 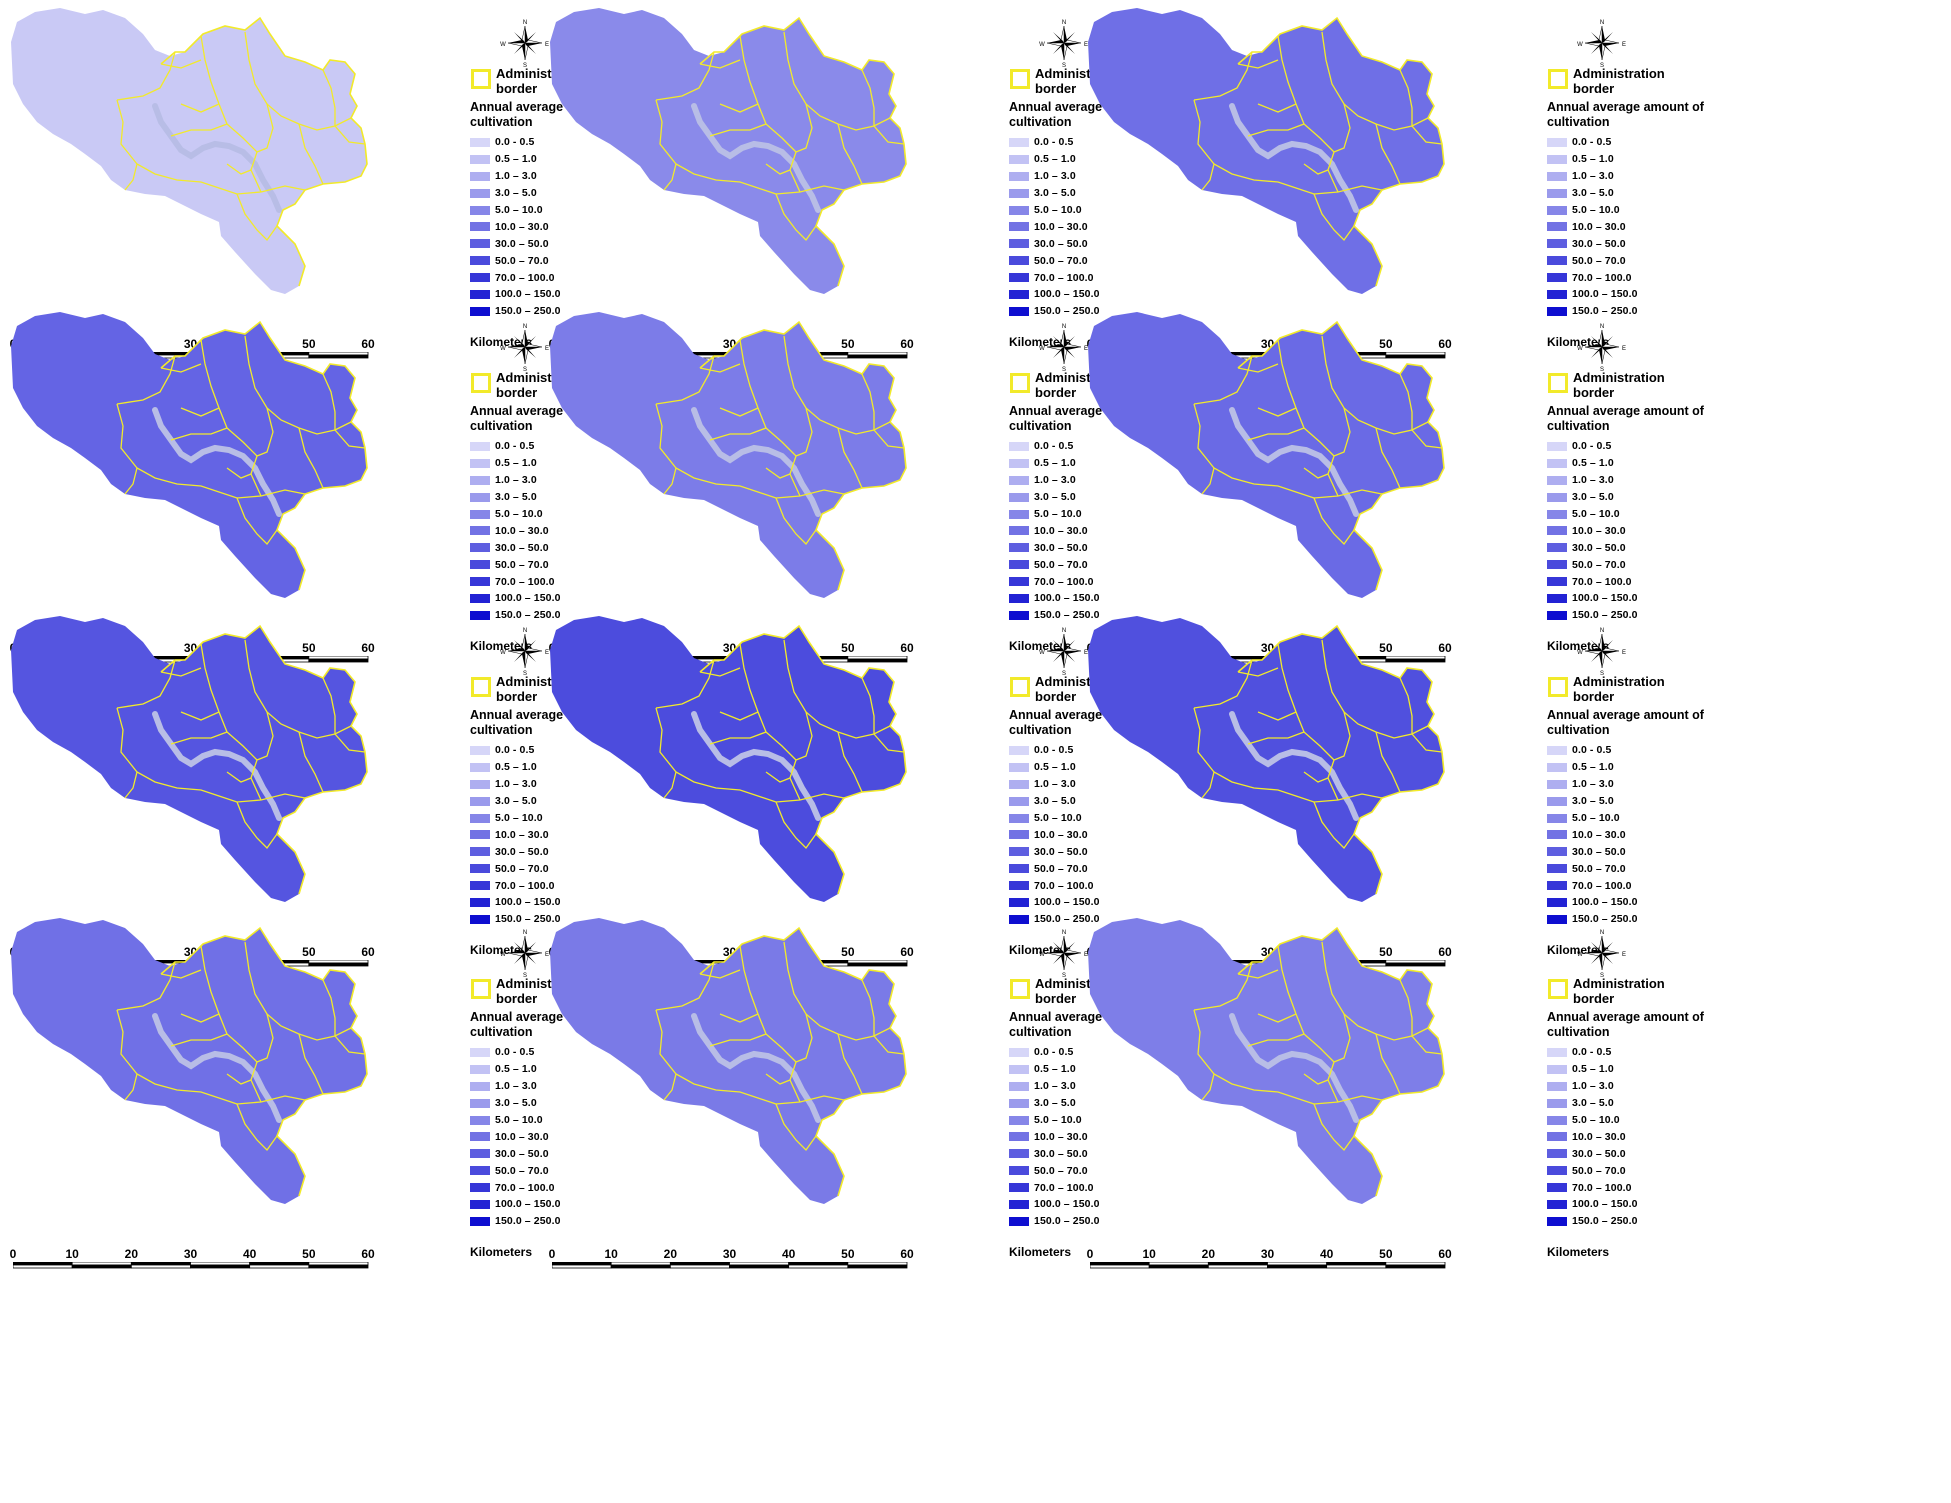 I want to click on legend-class-row: 100.0 – 150.0, so click(x=1637, y=294).